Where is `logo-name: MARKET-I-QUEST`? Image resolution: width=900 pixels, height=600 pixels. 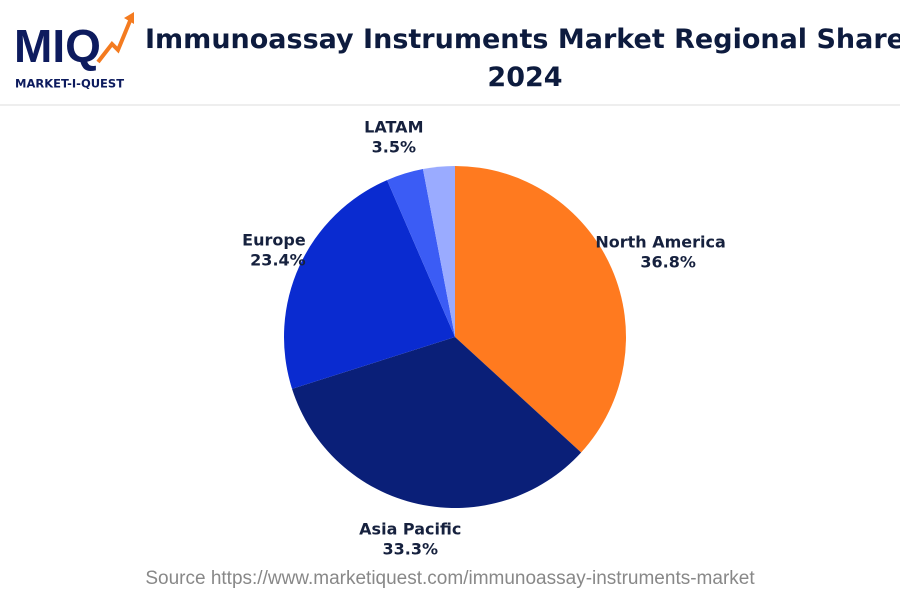
logo-name: MARKET-I-QUEST is located at coordinates (69, 84).